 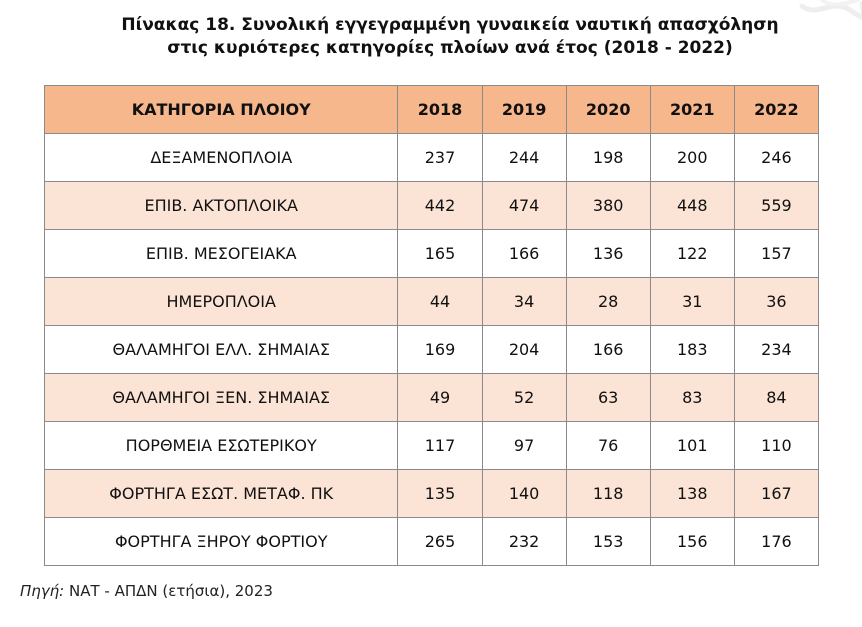 I want to click on source-text: ΝΑΤ - ΑΠΔΝ (ετήσια), 2023, so click(x=168, y=591).